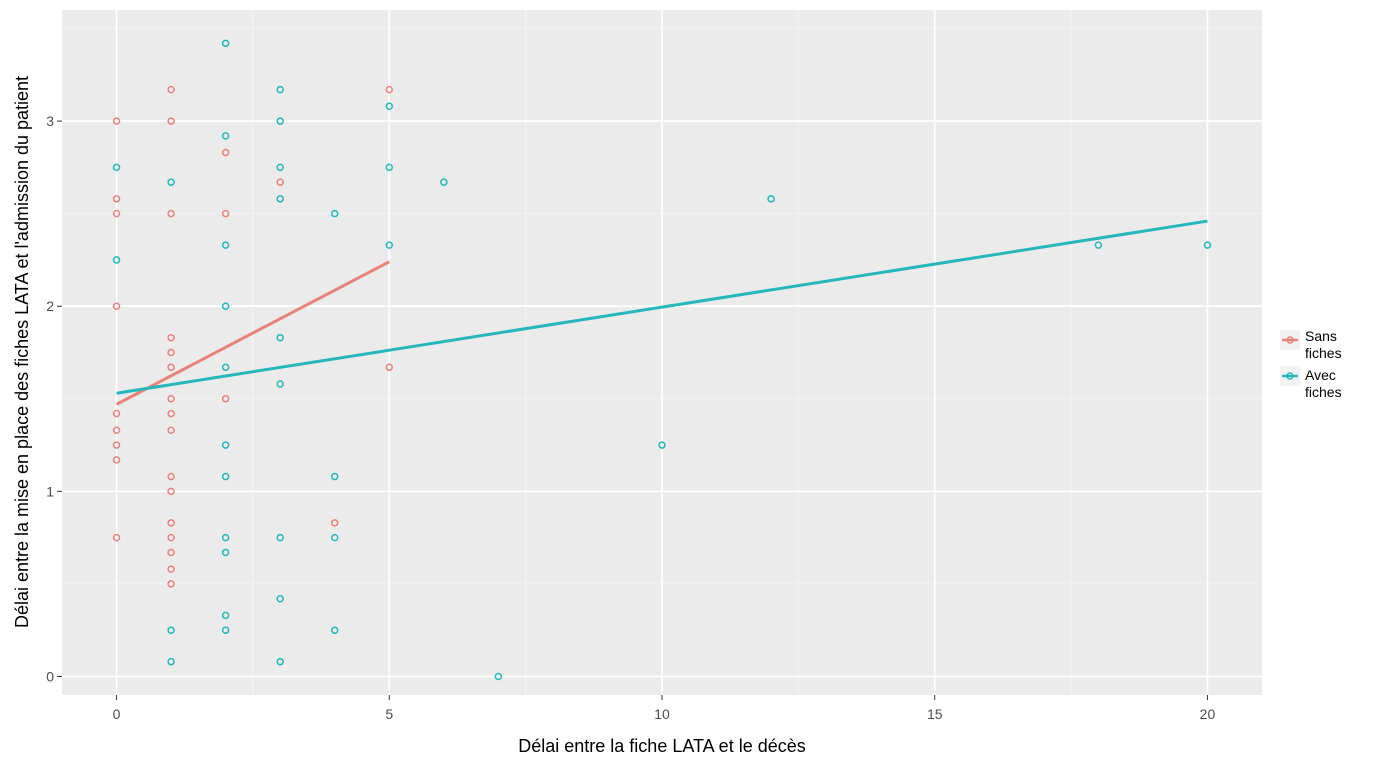  I want to click on x-tick-label: 0, so click(117, 714).